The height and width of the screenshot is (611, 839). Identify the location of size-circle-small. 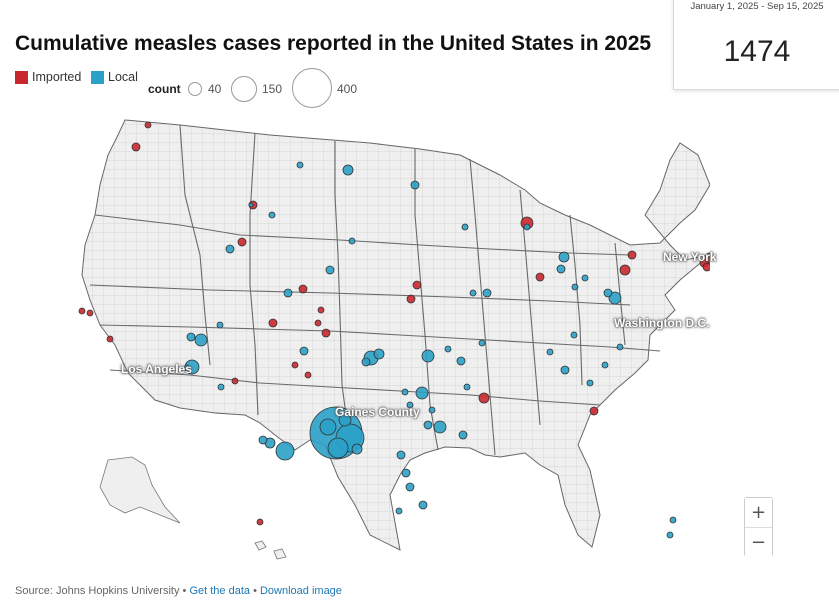
(195, 89).